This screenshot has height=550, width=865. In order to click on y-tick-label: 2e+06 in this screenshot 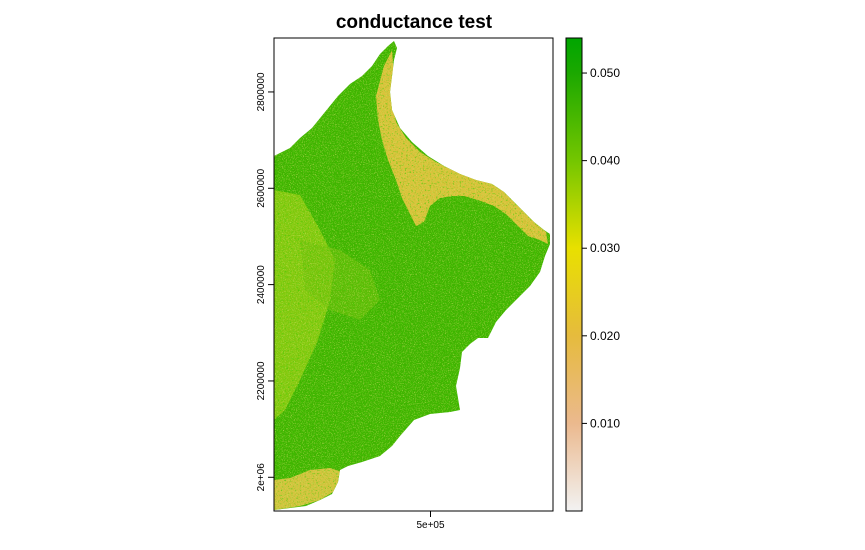, I will do `click(261, 477)`.